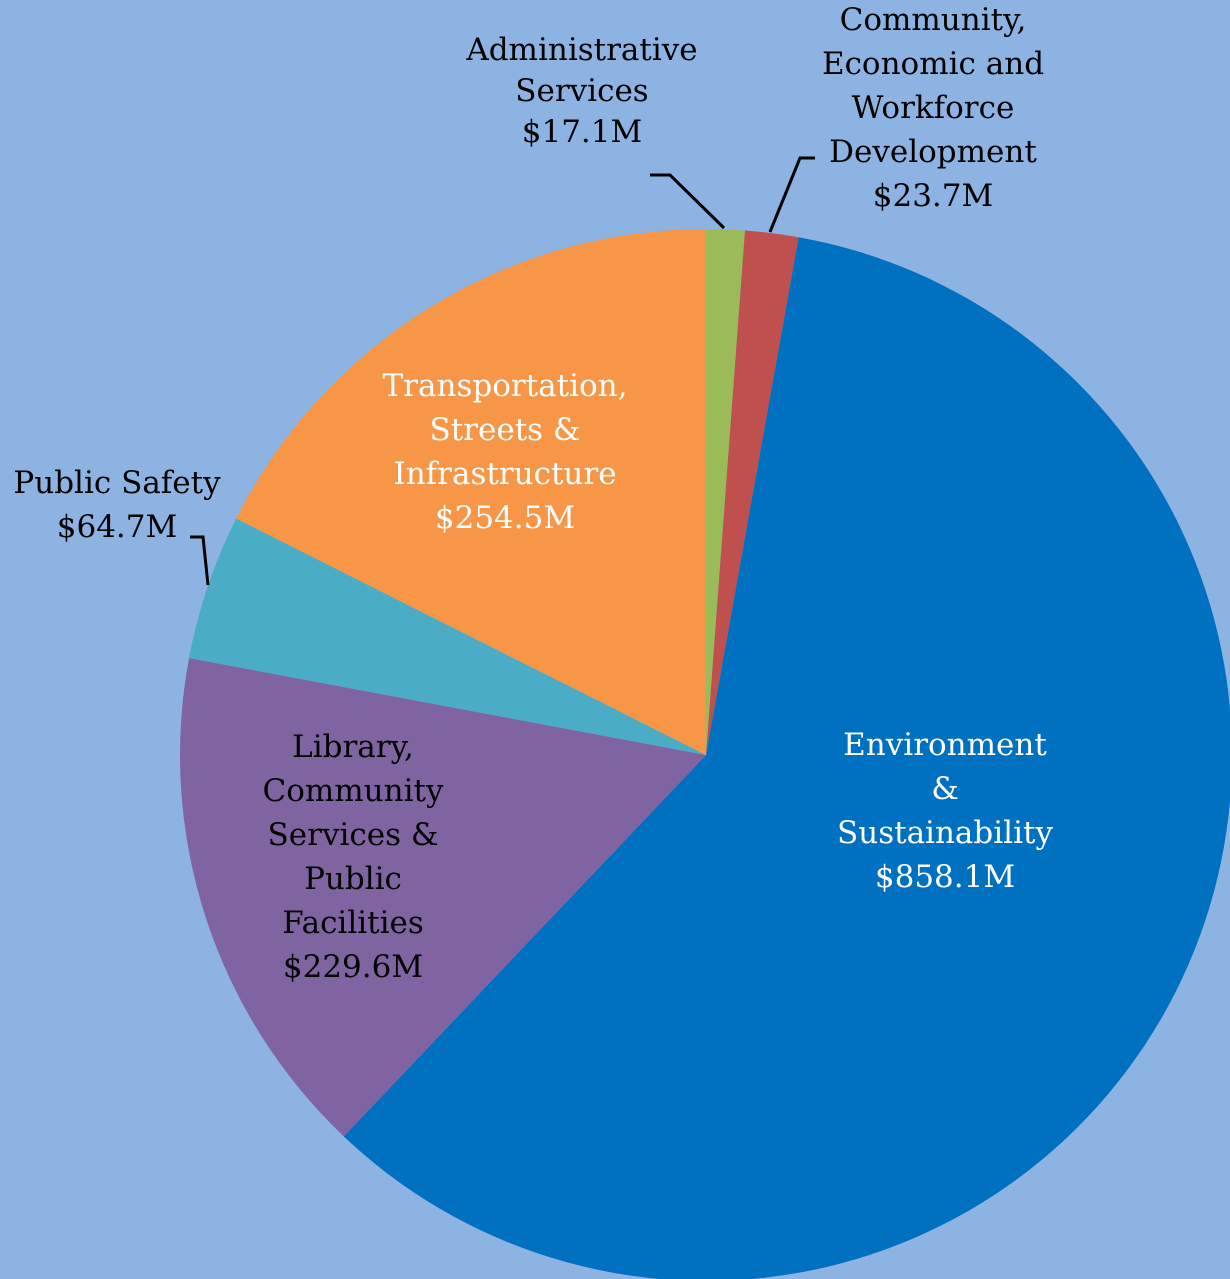 The image size is (1230, 1279). I want to click on slice-label-line: Infrastructure, so click(504, 474).